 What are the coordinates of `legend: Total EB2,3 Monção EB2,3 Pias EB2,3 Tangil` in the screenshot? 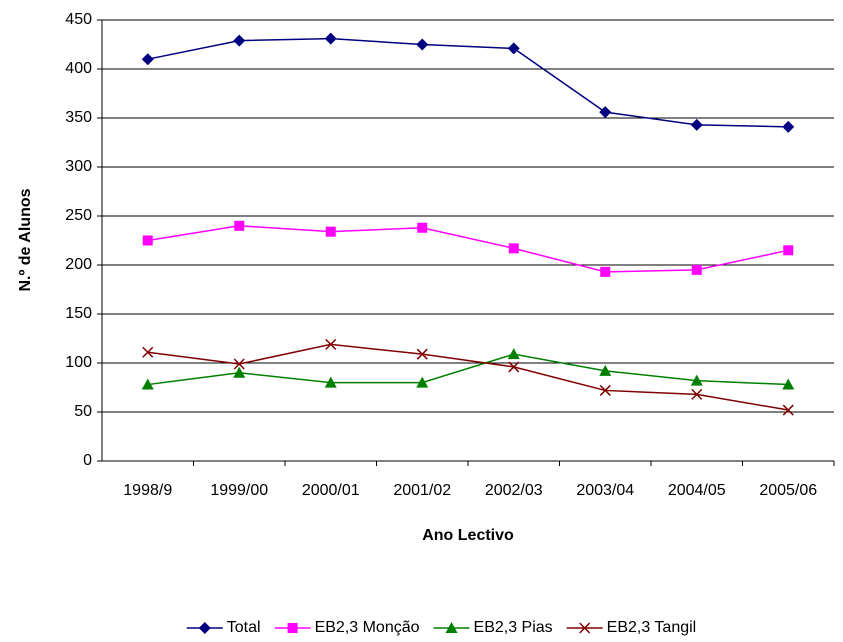 It's located at (441, 627).